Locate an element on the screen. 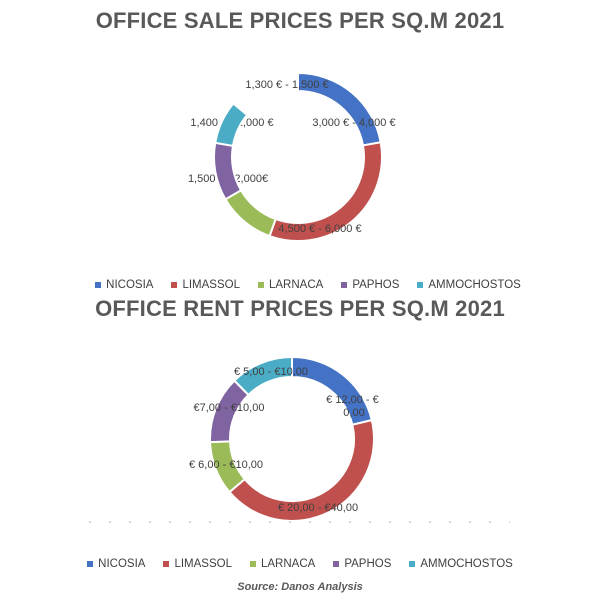 The height and width of the screenshot is (600, 600). rent-chart-title: OFFICE RENT PRICES PER SQ.M 2021 is located at coordinates (300, 308).